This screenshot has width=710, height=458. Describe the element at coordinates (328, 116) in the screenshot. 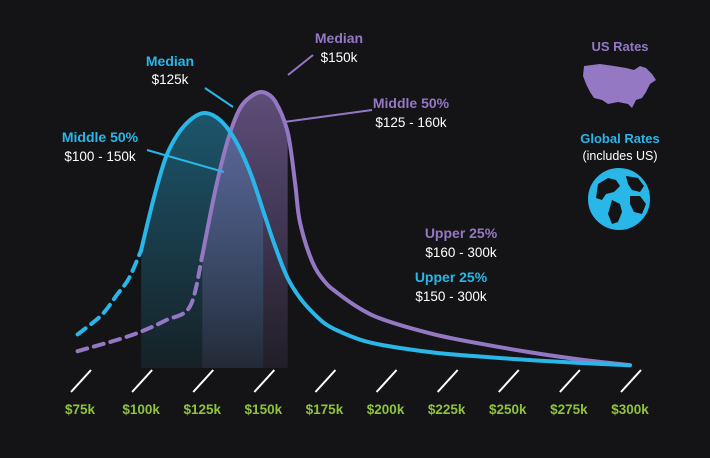

I see `us-middle-leader` at that location.